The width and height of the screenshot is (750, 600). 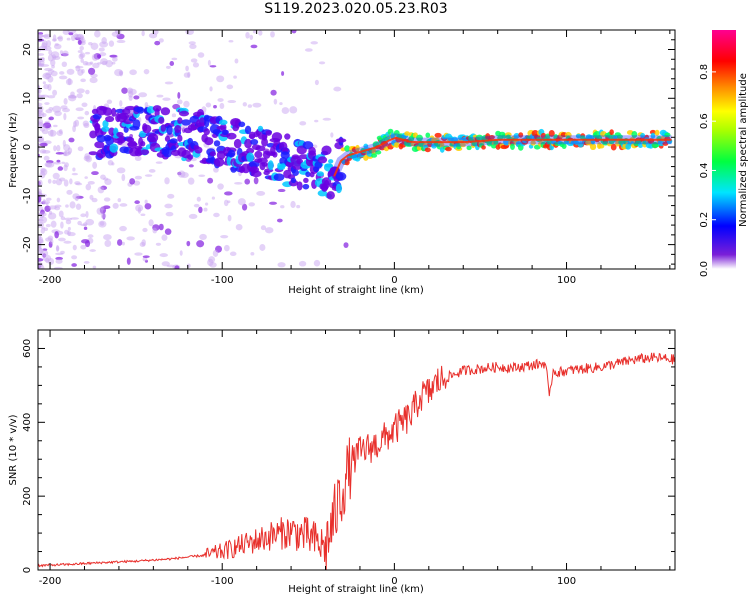 I want to click on spectrogram-x-label: Height of straight line (km), so click(x=356, y=290).